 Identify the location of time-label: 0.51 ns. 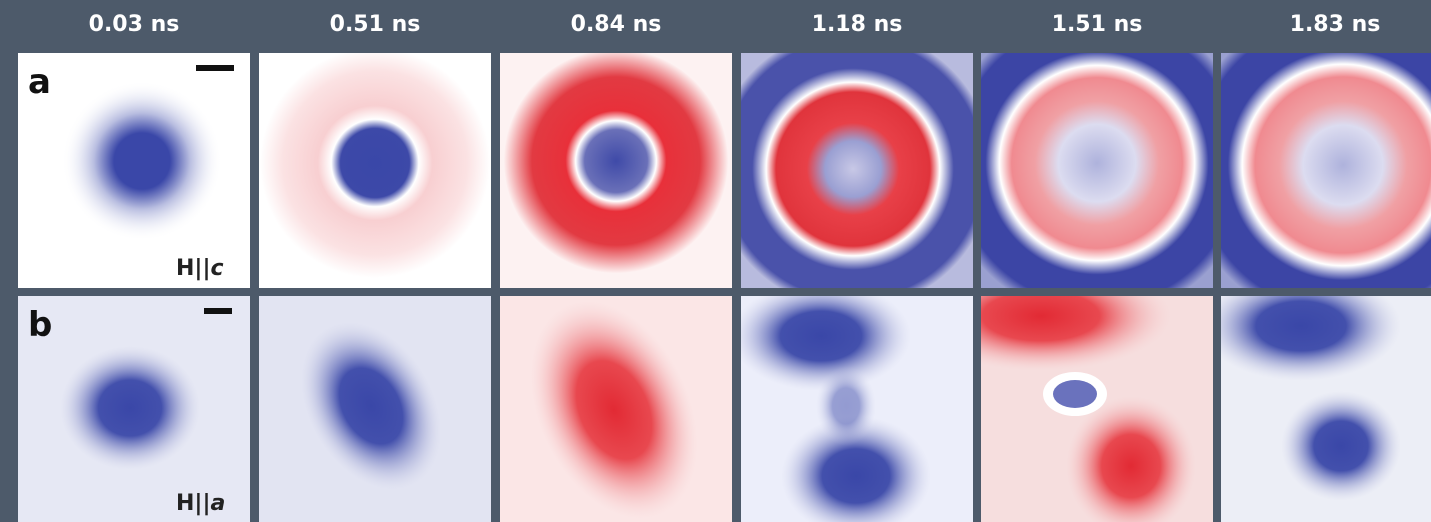
(375, 24).